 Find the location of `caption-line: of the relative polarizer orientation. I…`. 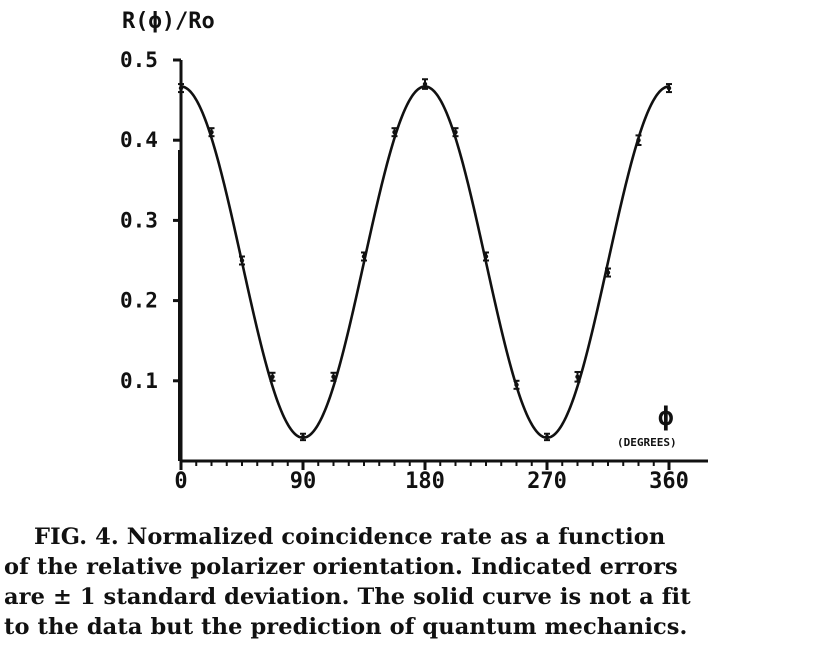

caption-line: of the relative polarizer orientation. I… is located at coordinates (341, 567).